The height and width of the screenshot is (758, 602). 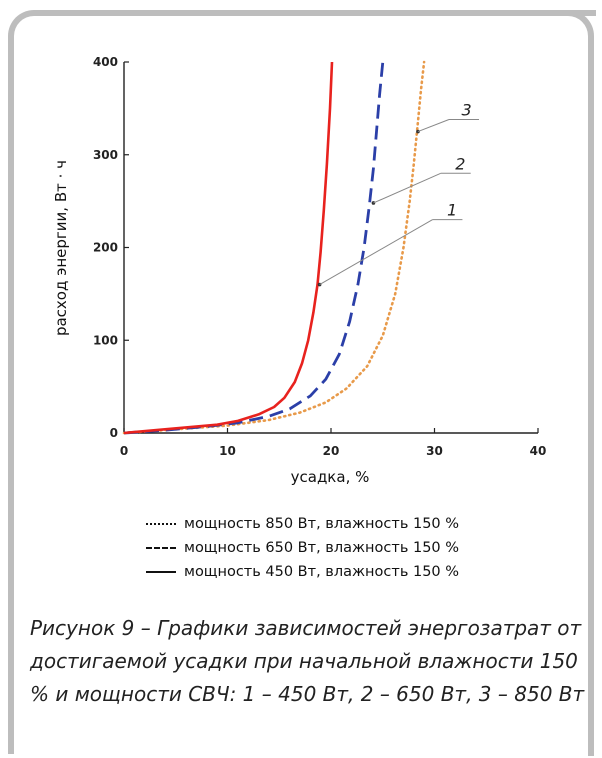 What do you see at coordinates (124, 451) in the screenshot?
I see `x-tick-label: 0` at bounding box center [124, 451].